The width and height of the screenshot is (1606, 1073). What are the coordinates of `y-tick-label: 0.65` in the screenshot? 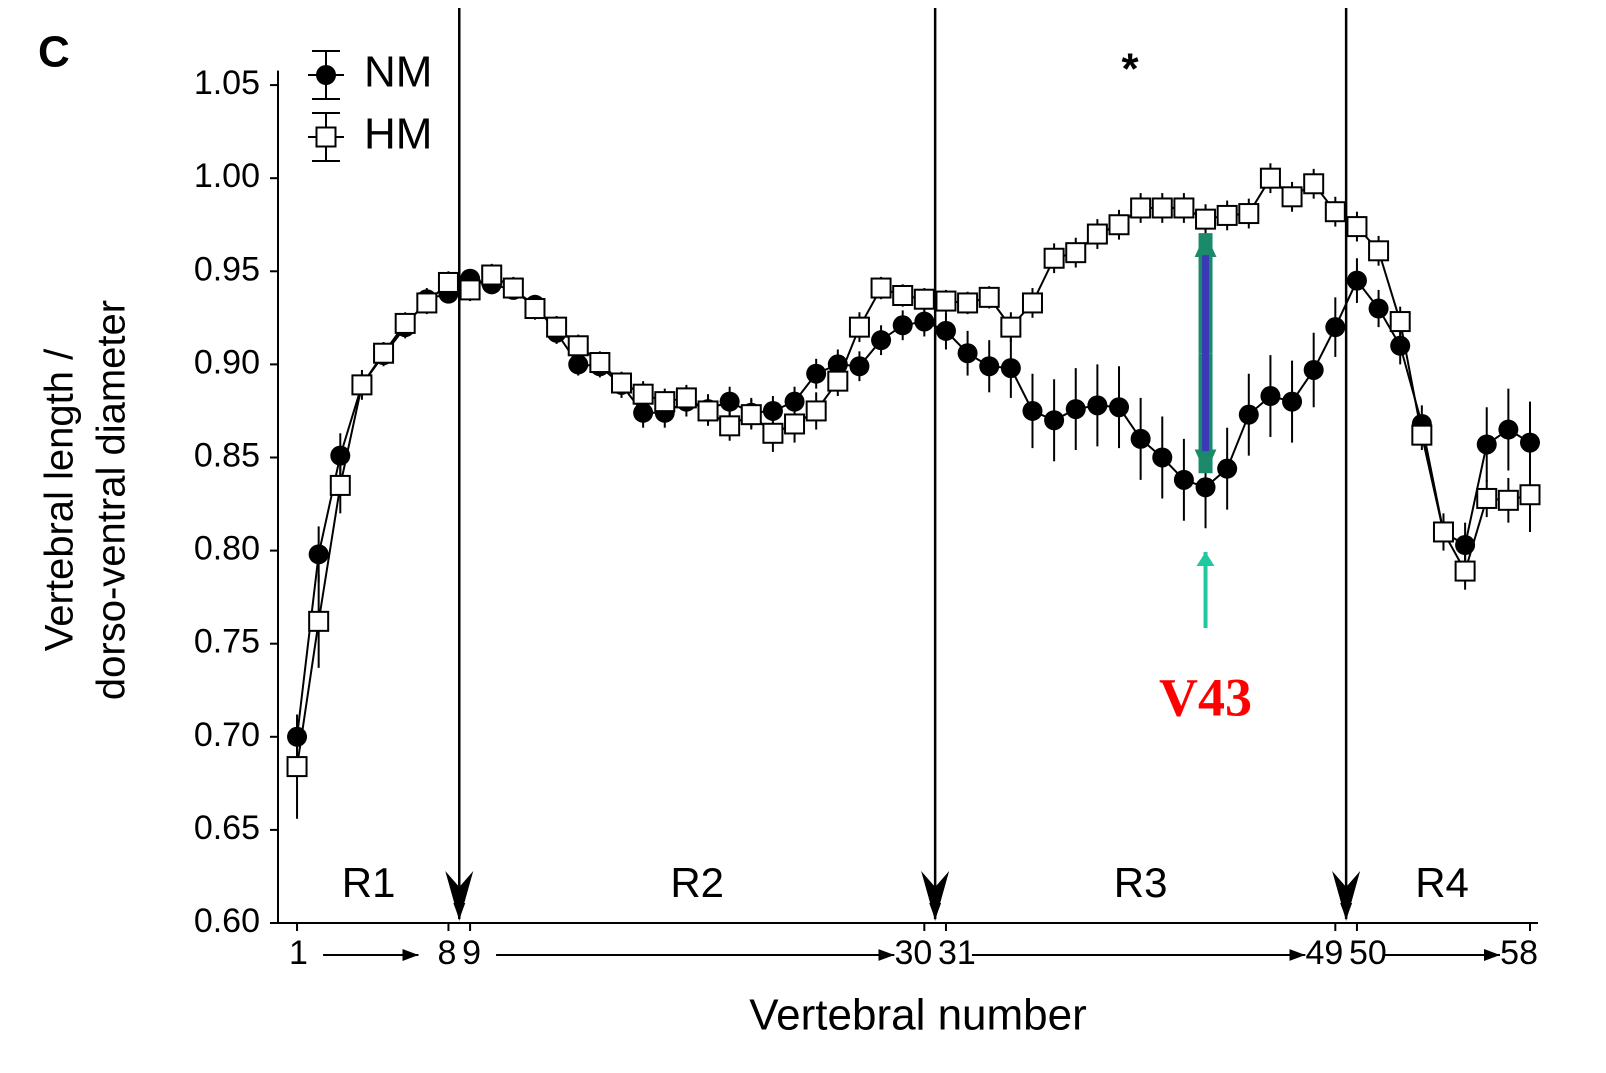 It's located at (227, 828).